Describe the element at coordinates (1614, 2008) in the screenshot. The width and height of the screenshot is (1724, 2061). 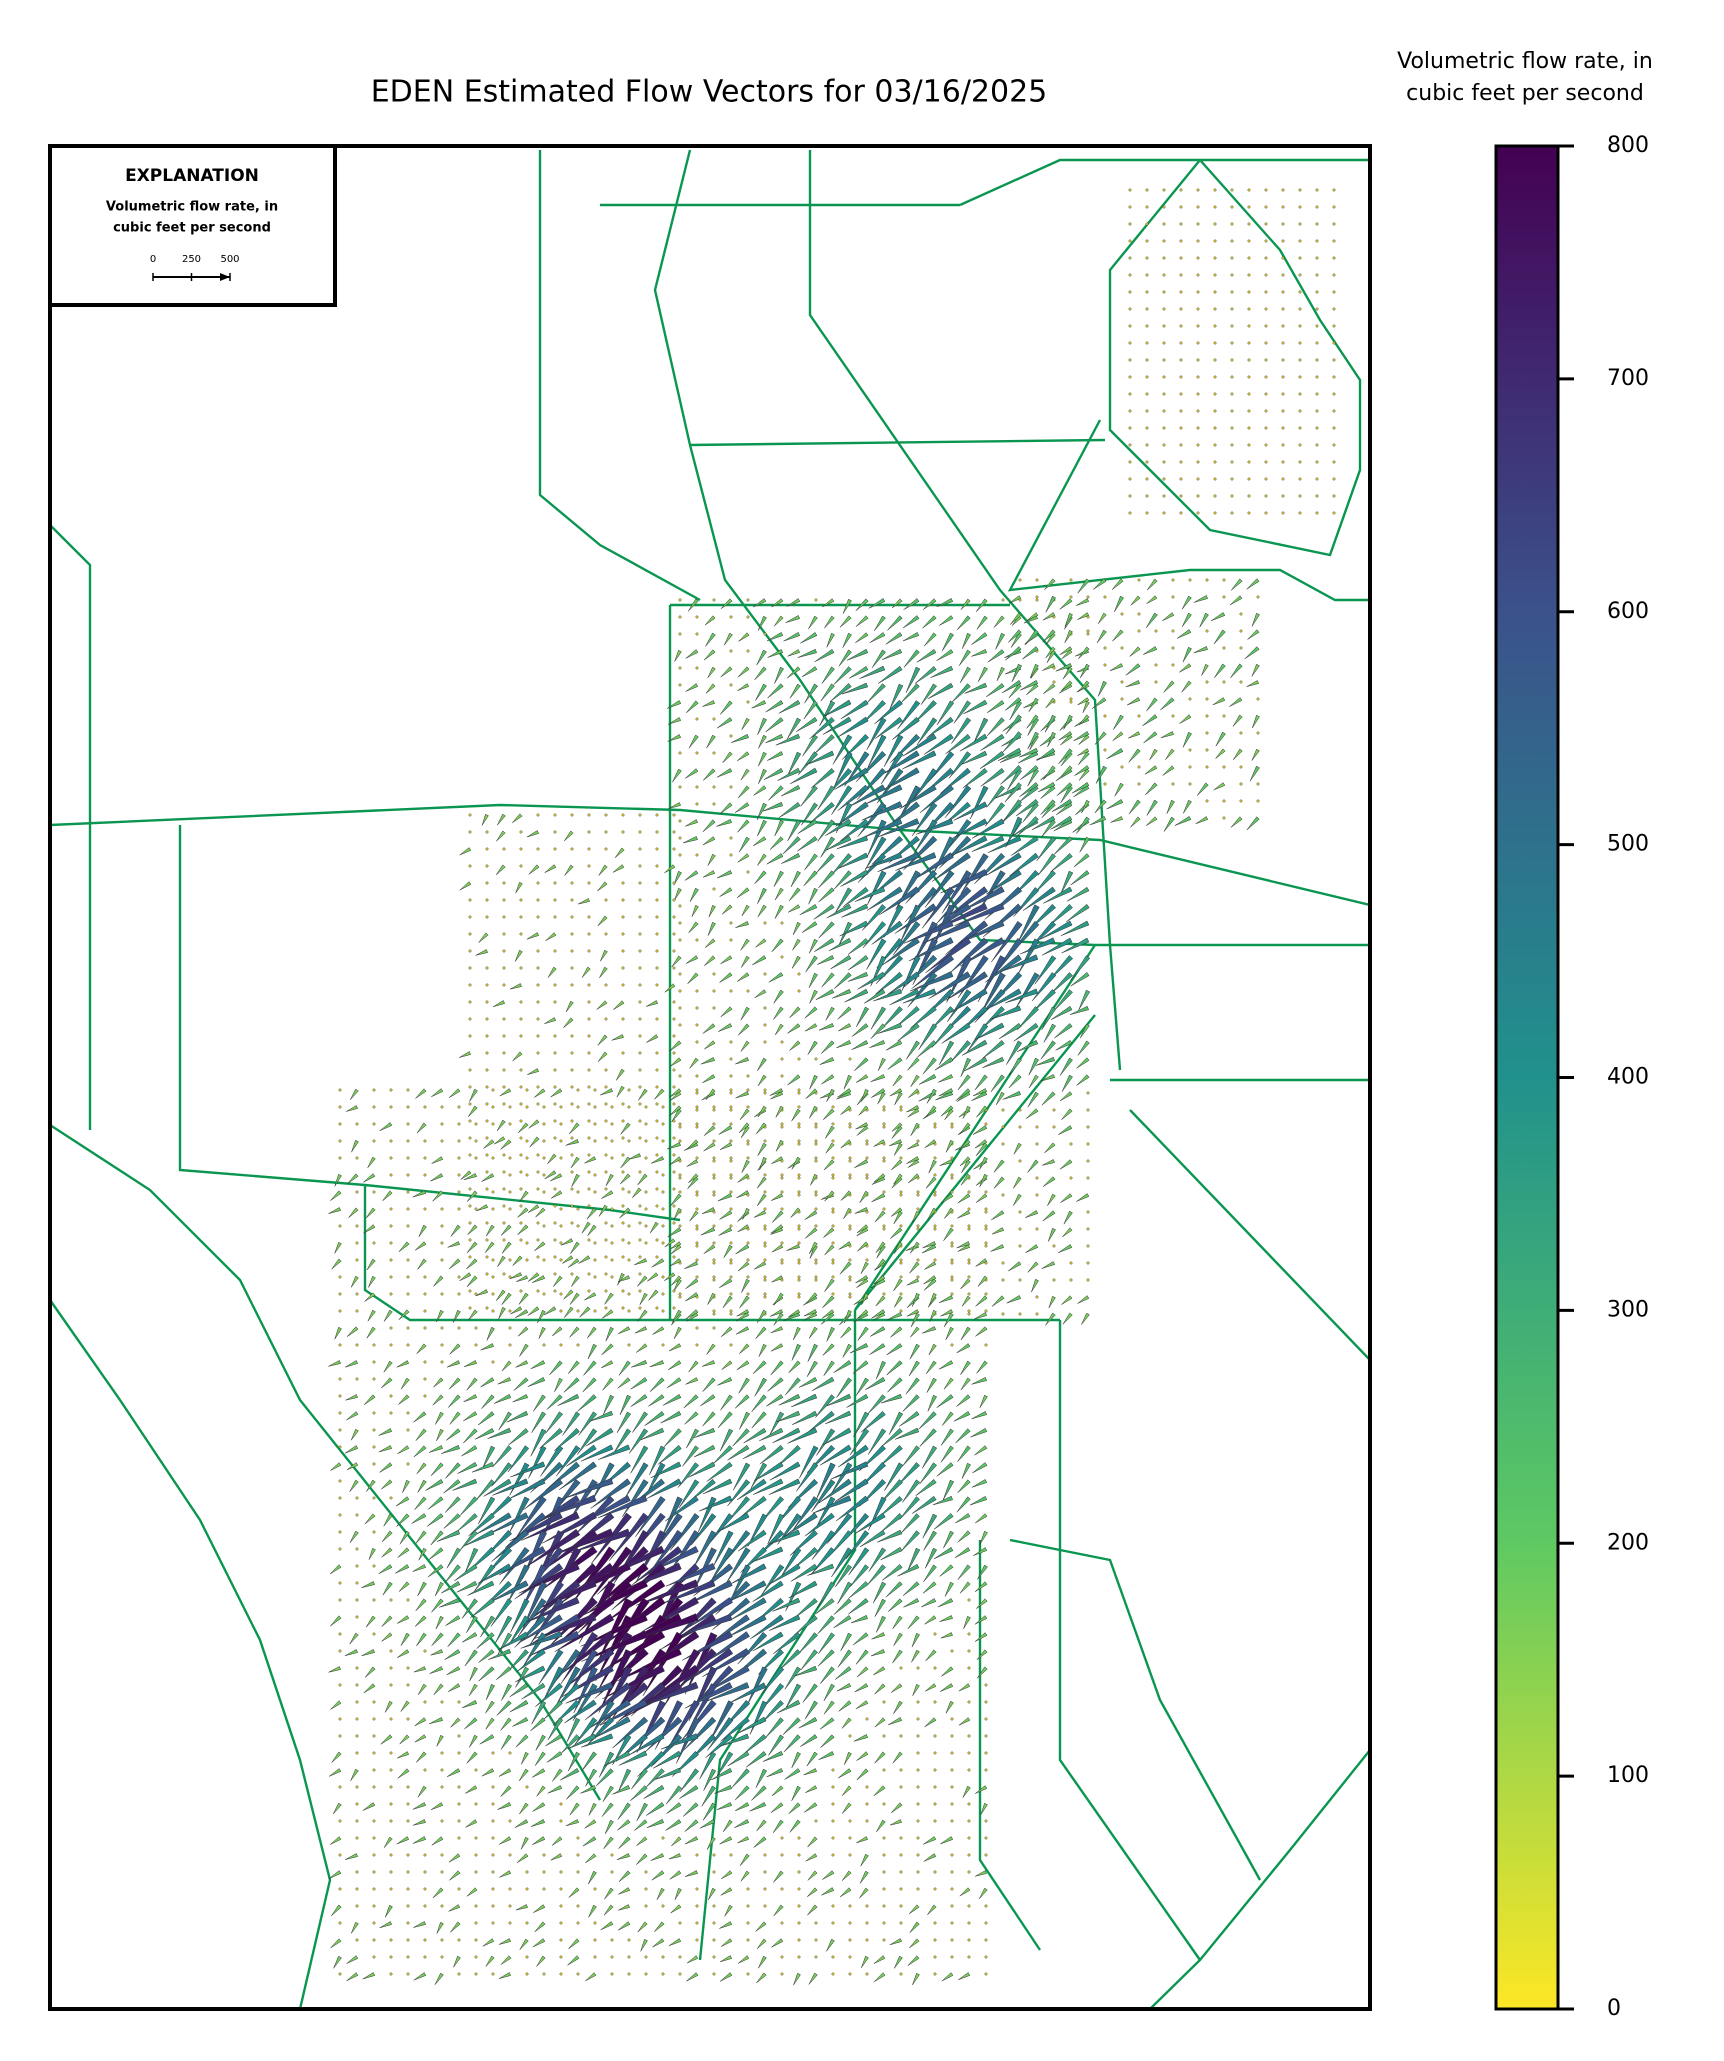
I see `colorbar-tick-label: 0` at that location.